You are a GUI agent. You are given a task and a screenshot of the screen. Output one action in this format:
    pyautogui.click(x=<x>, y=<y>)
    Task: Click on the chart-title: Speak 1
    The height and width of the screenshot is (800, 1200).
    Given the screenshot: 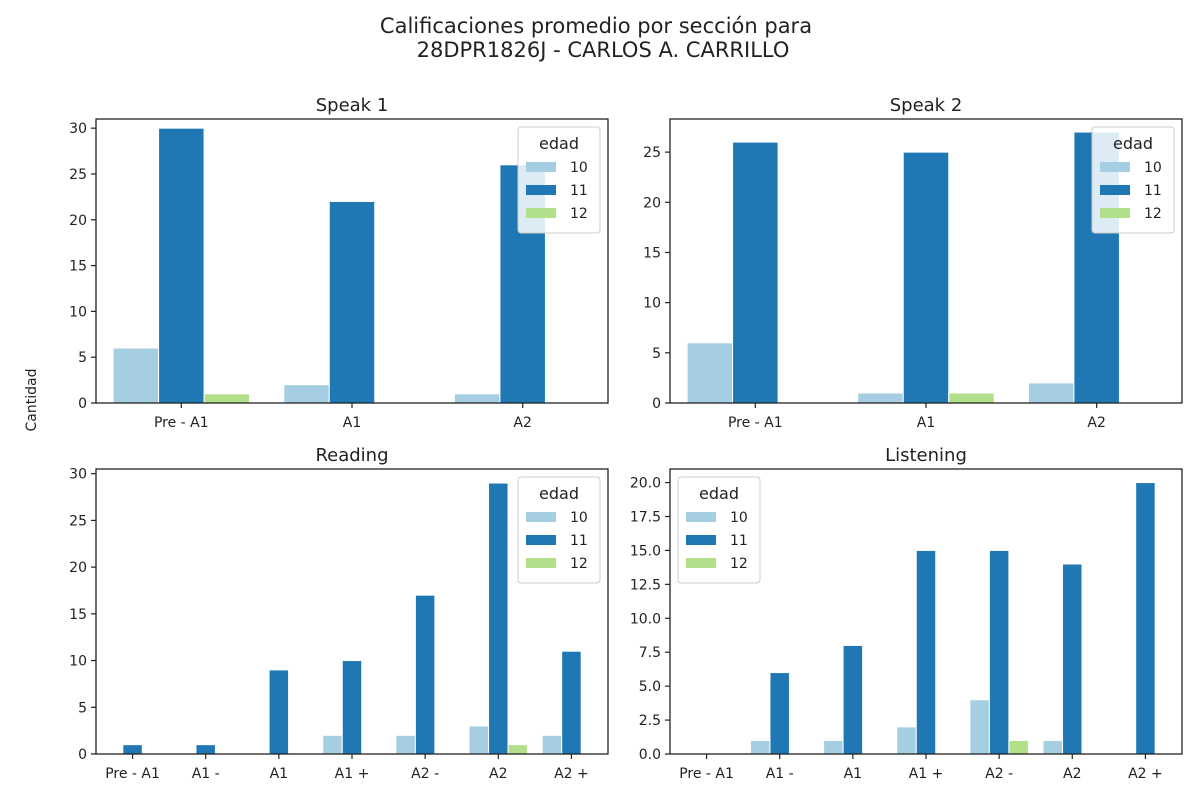 What is the action you would take?
    pyautogui.click(x=352, y=105)
    